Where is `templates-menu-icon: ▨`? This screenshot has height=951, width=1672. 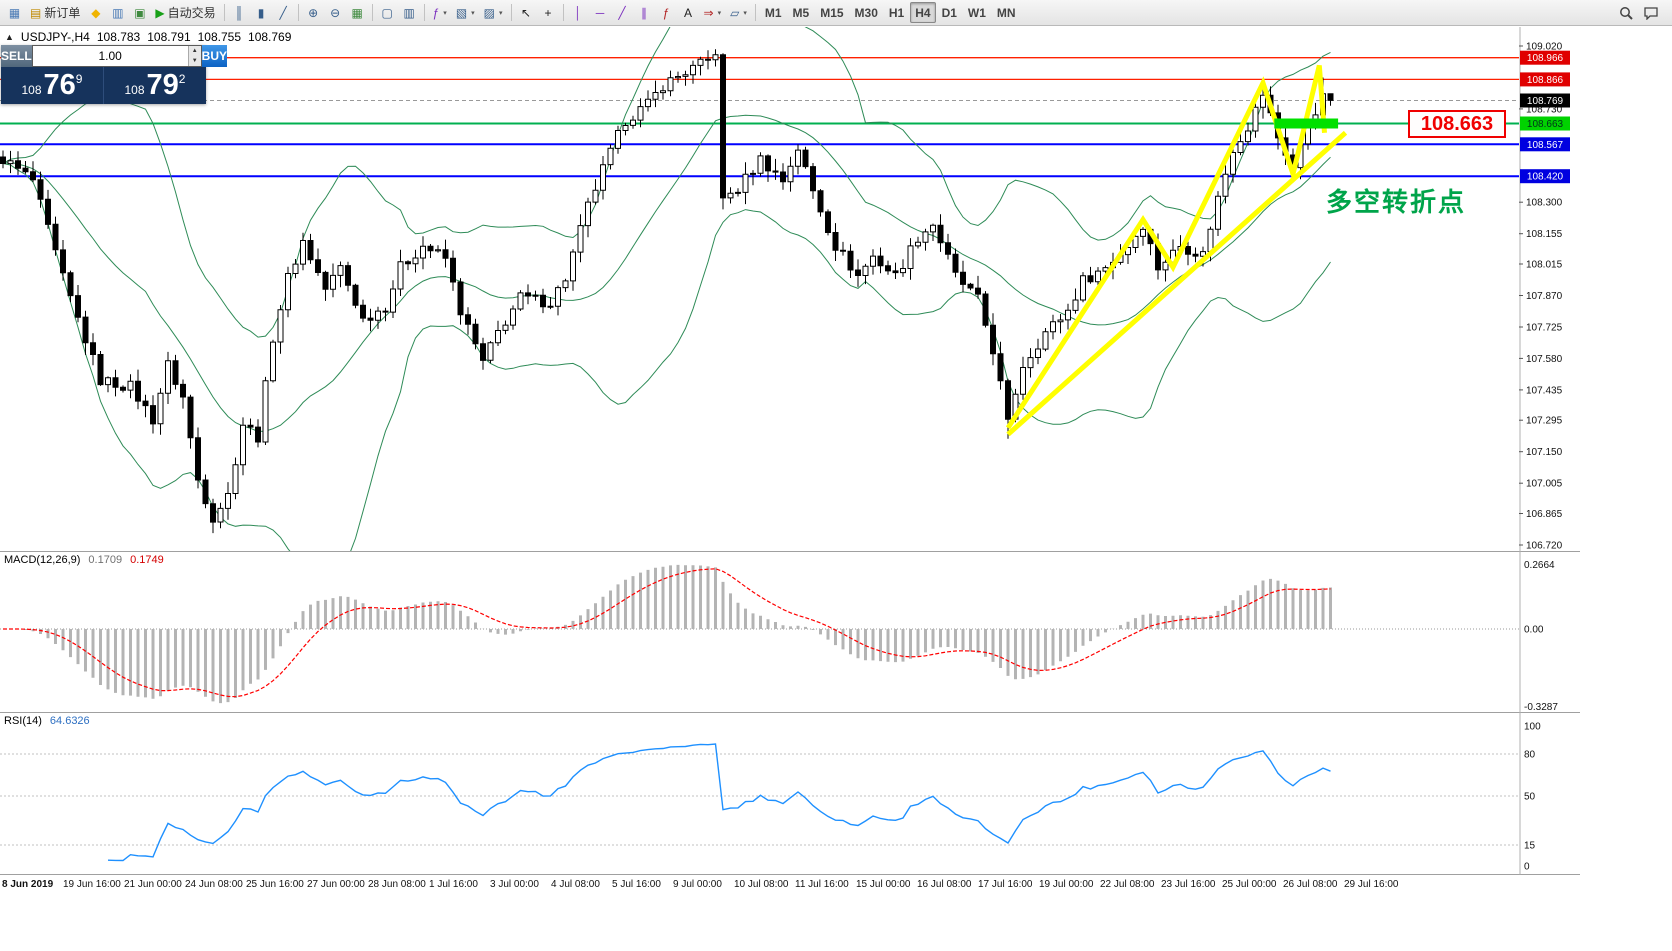
templates-menu-icon: ▨ is located at coordinates (489, 12).